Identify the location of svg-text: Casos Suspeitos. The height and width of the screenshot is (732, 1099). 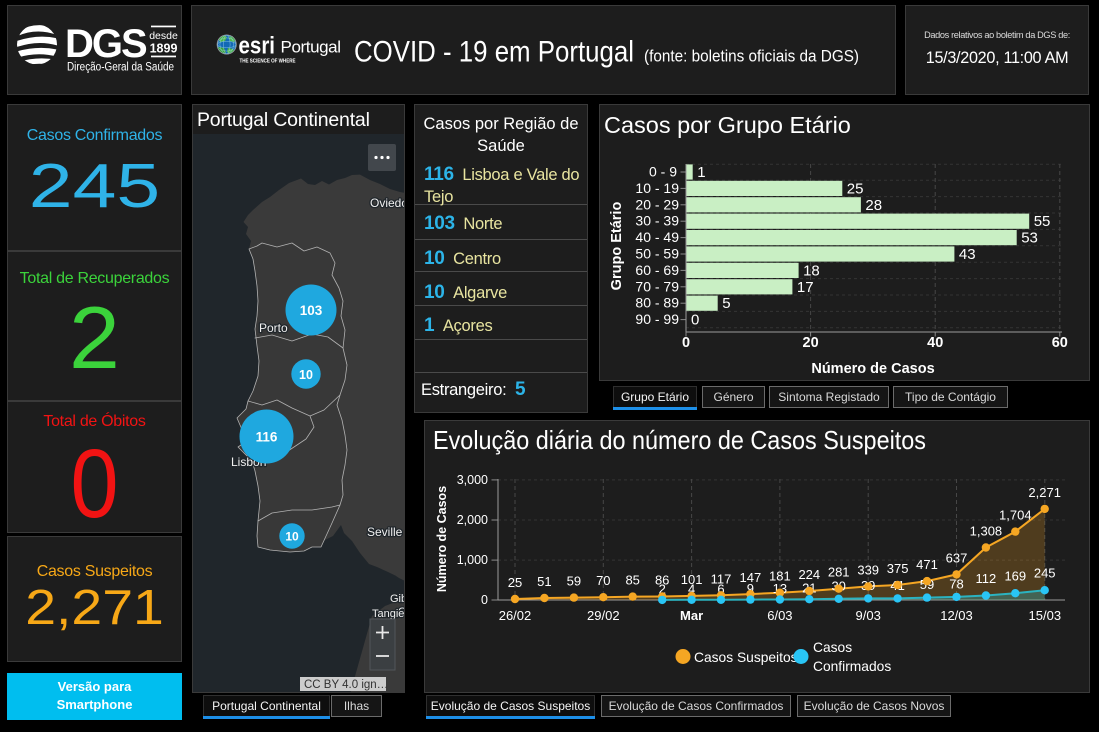
(746, 657).